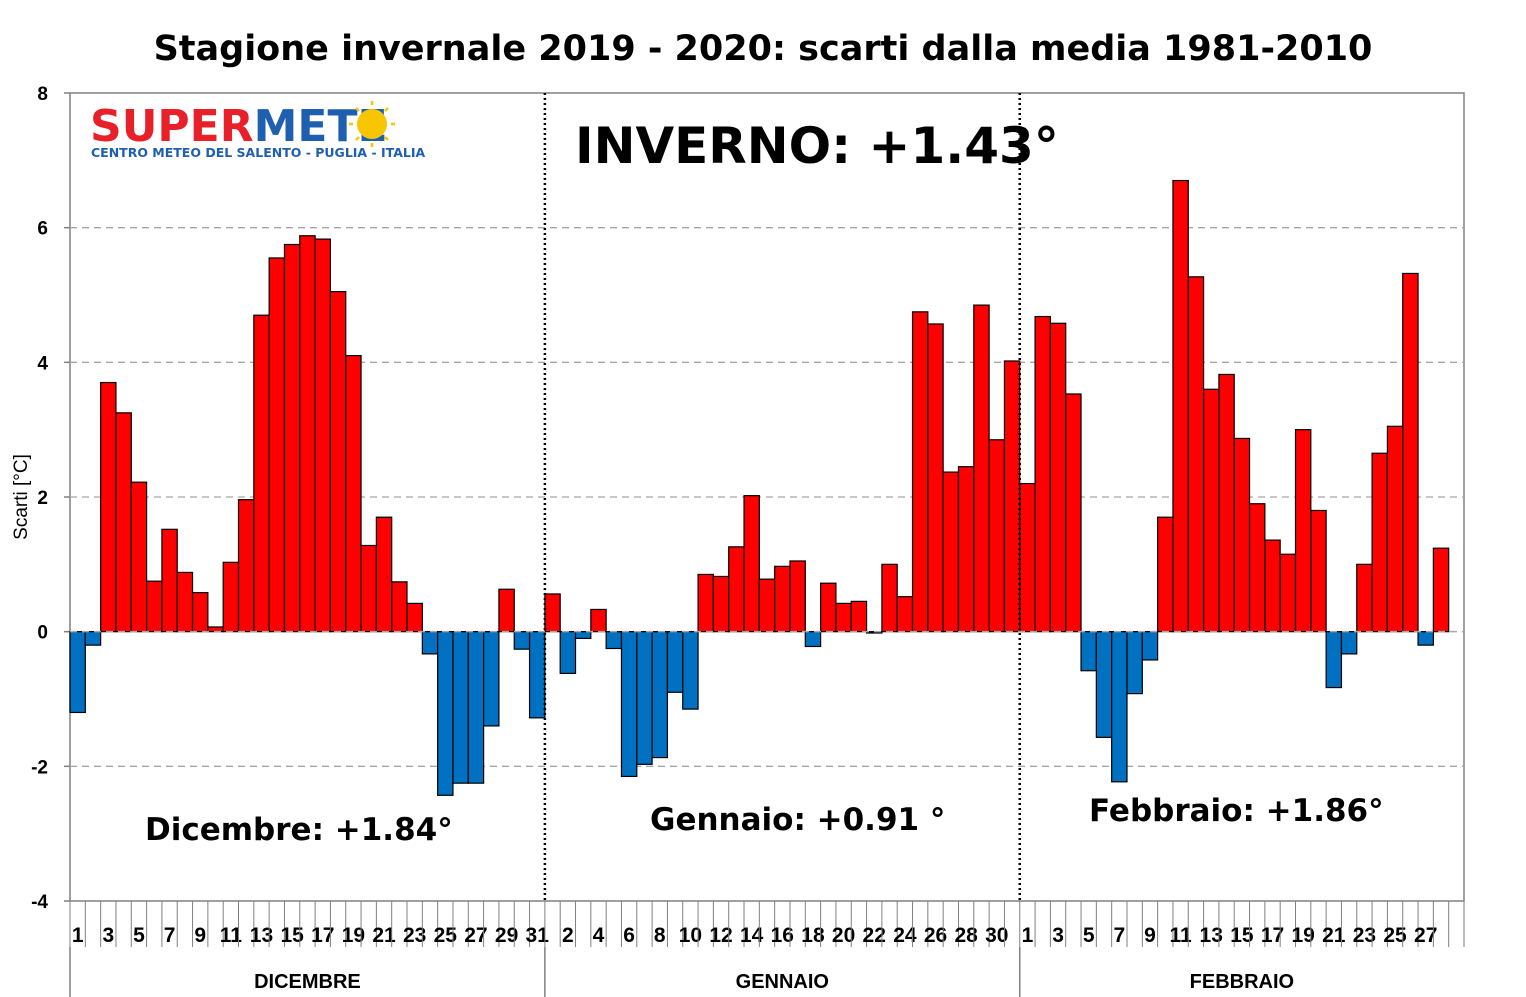 Image resolution: width=1526 pixels, height=997 pixels. What do you see at coordinates (307, 982) in the screenshot?
I see `month-label-dicembre: DICEMBRE` at bounding box center [307, 982].